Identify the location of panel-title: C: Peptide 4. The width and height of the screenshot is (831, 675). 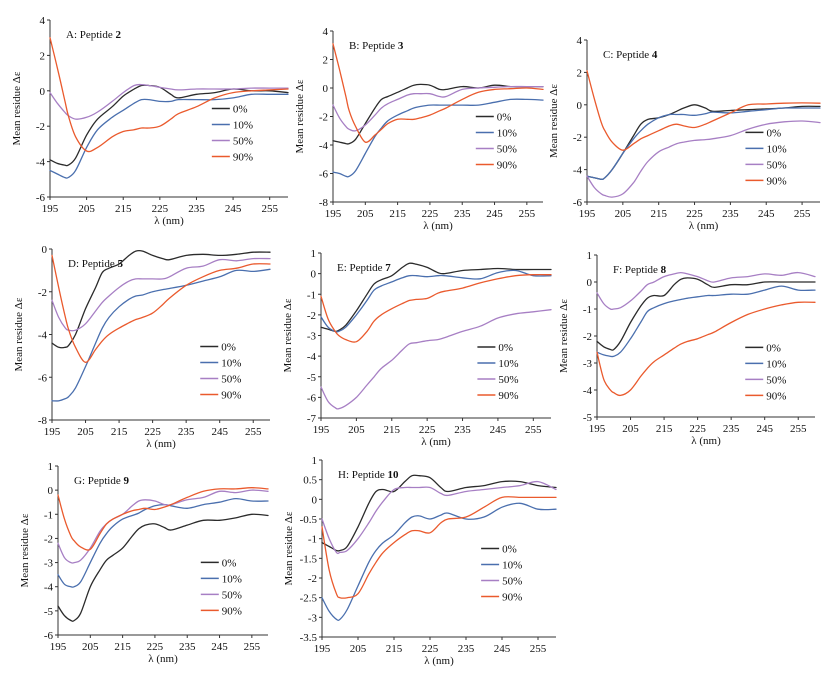
(630, 55).